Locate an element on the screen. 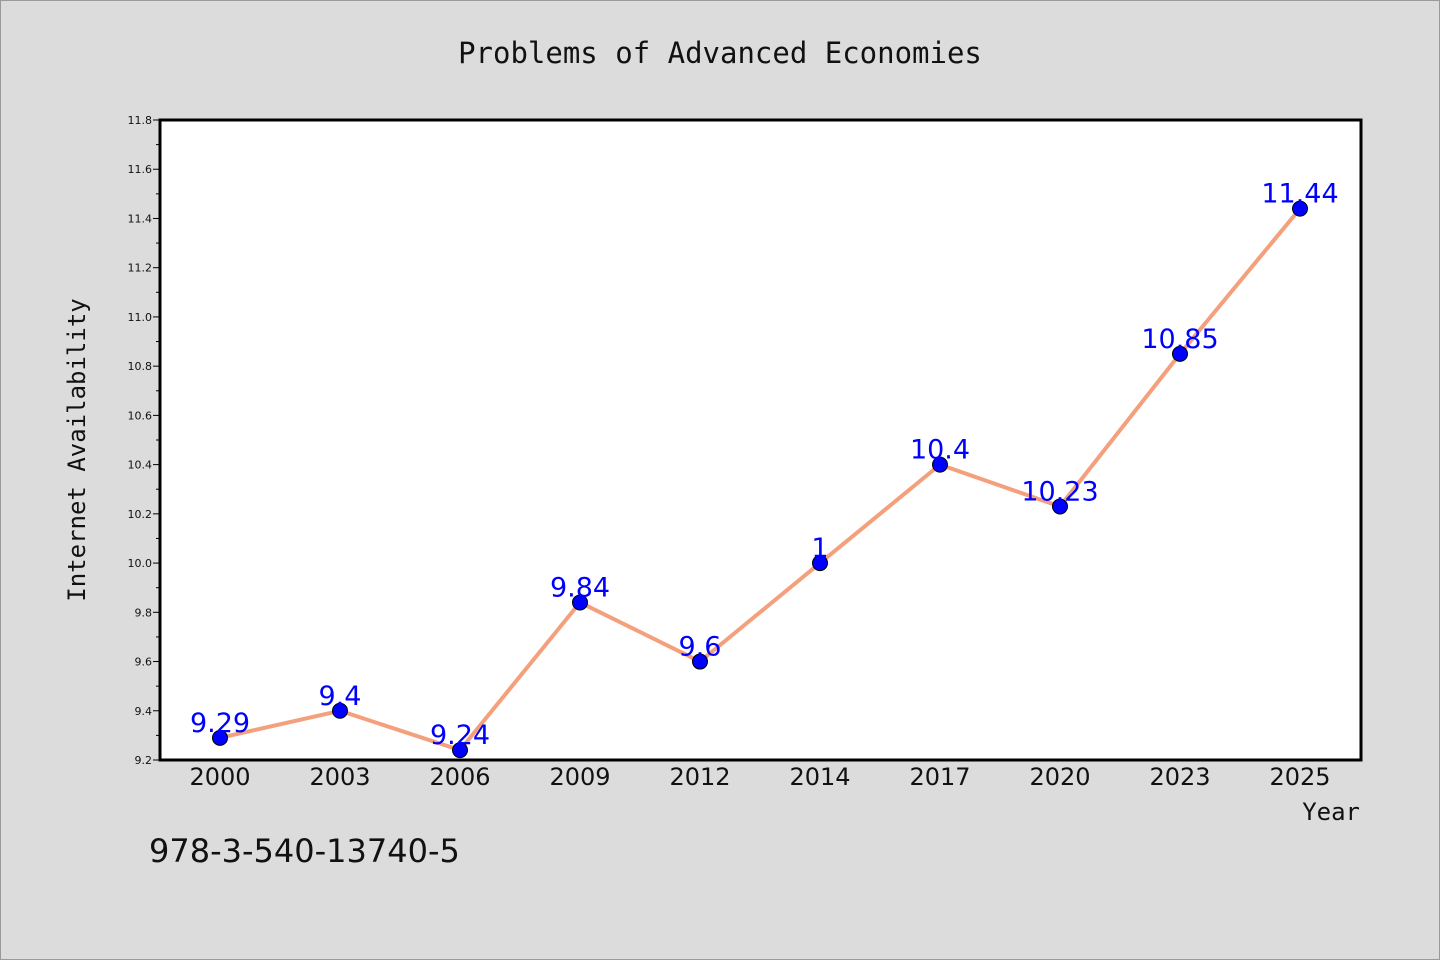  x-tick-label: 2023 is located at coordinates (1179, 777).